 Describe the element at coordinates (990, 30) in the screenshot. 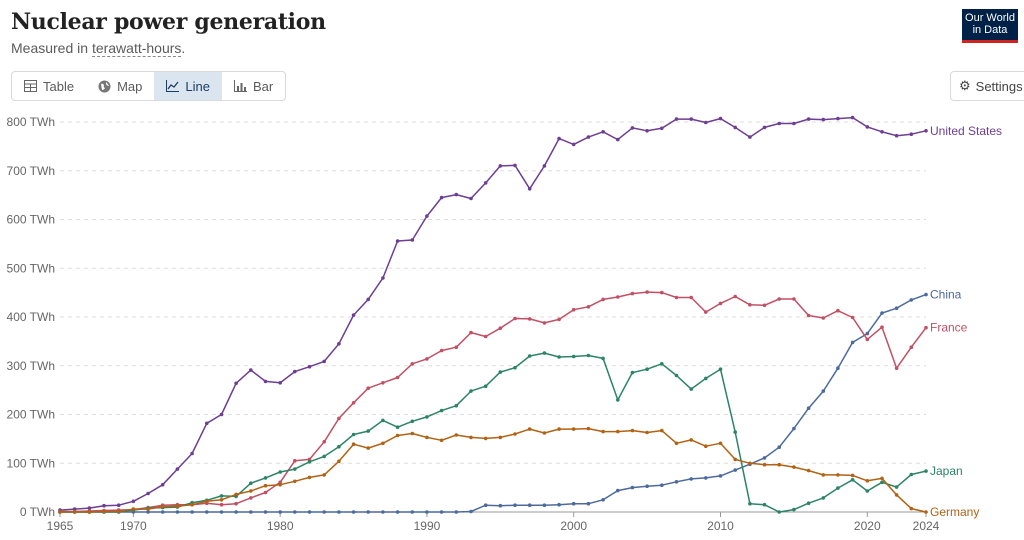

I see `logo-line-2: in Data` at that location.